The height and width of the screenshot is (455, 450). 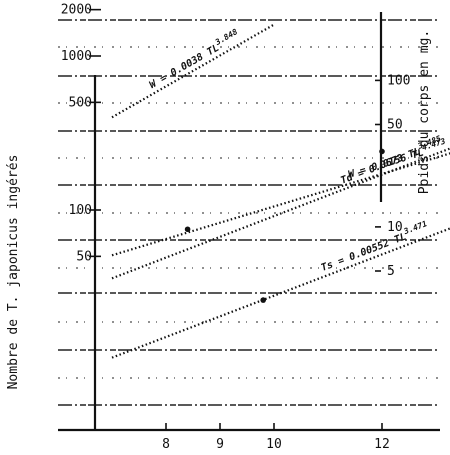 What do you see at coordinates (226, 37) in the screenshot?
I see `fit-equation-exponent: 3.848` at bounding box center [226, 37].